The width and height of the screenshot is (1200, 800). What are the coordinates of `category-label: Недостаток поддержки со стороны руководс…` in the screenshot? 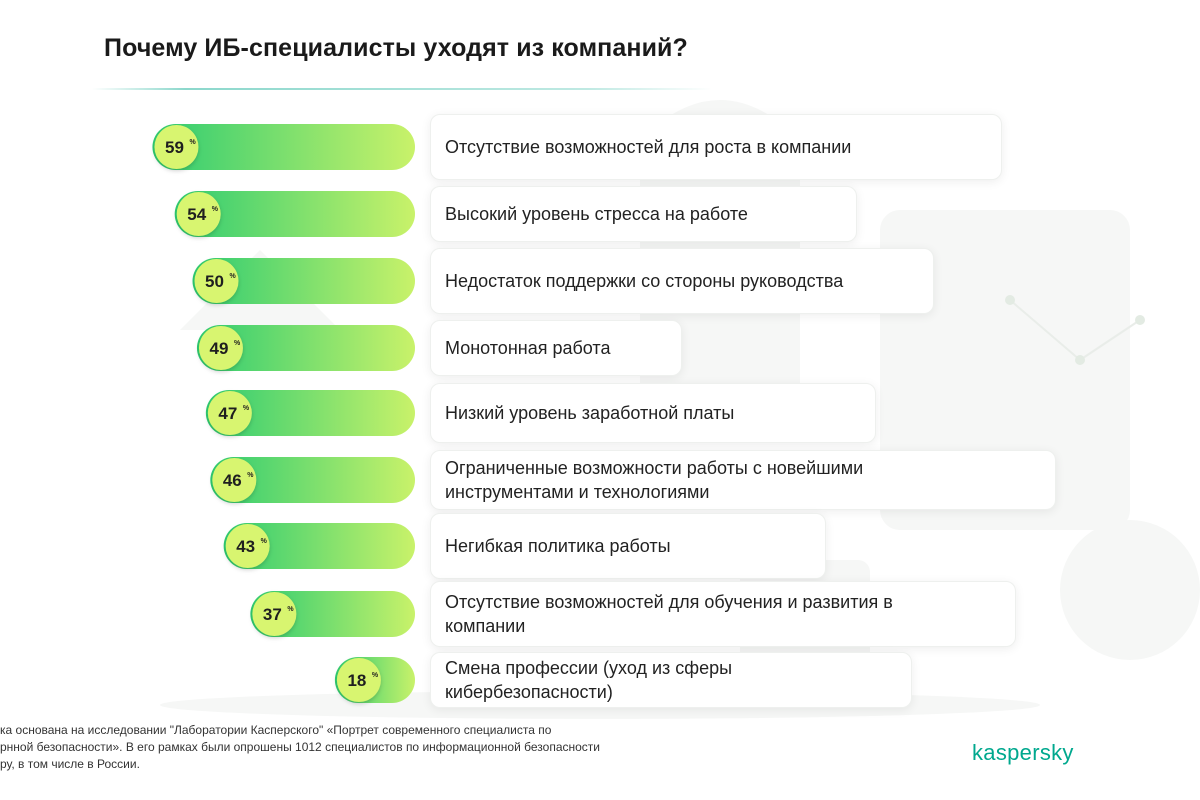 It's located at (682, 281).